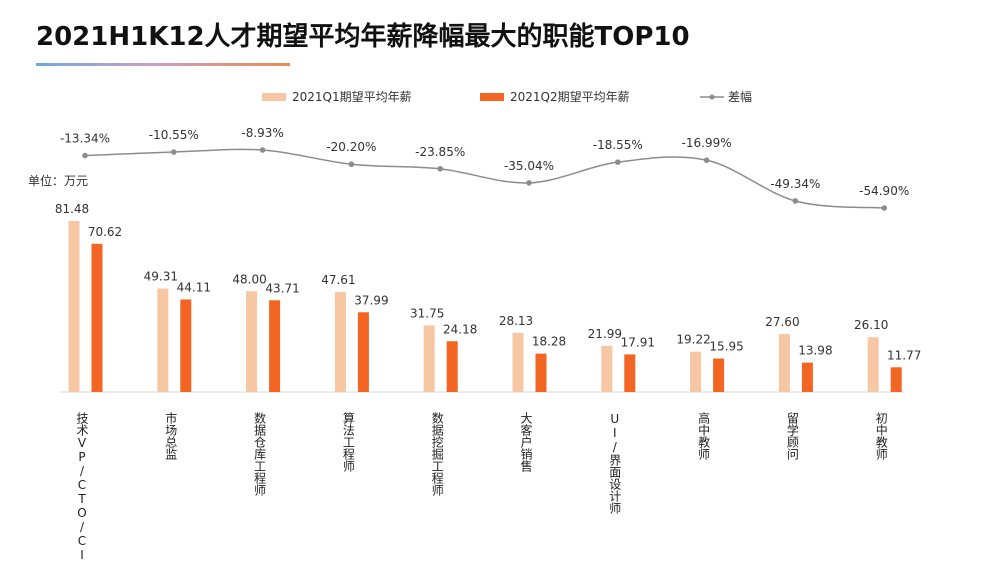 The width and height of the screenshot is (1000, 563). What do you see at coordinates (605, 334) in the screenshot?
I see `data-label-q1: 21.99` at bounding box center [605, 334].